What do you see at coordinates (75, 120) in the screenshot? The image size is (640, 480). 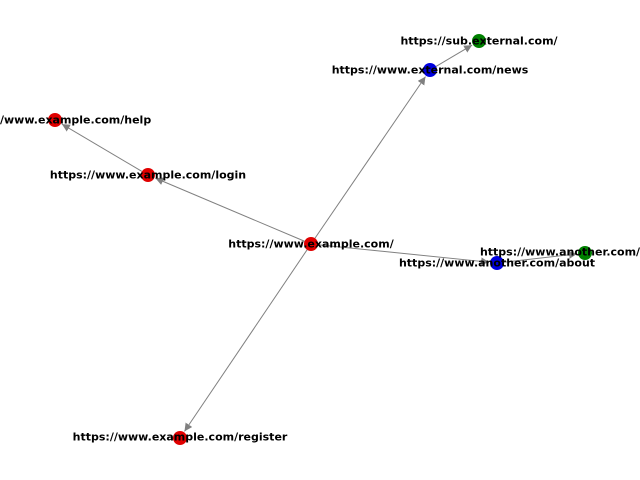 I see `node-label-help: https://www.example.com/help` at bounding box center [75, 120].